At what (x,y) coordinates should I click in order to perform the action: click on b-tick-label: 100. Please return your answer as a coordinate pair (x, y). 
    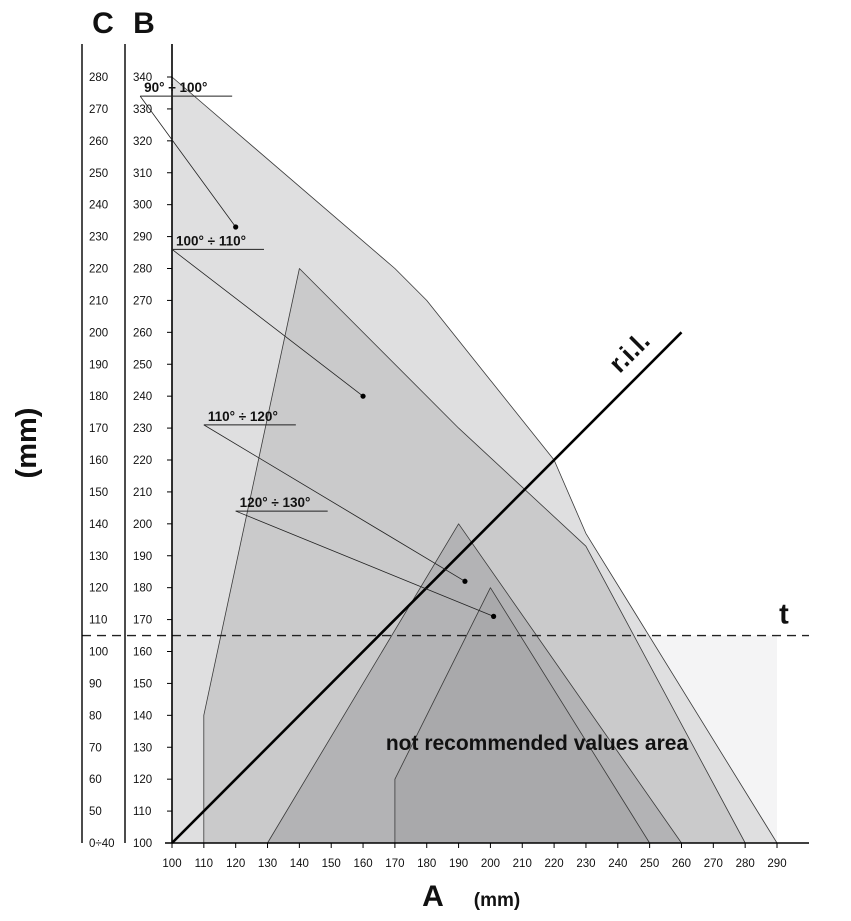
    Looking at the image, I should click on (142, 844).